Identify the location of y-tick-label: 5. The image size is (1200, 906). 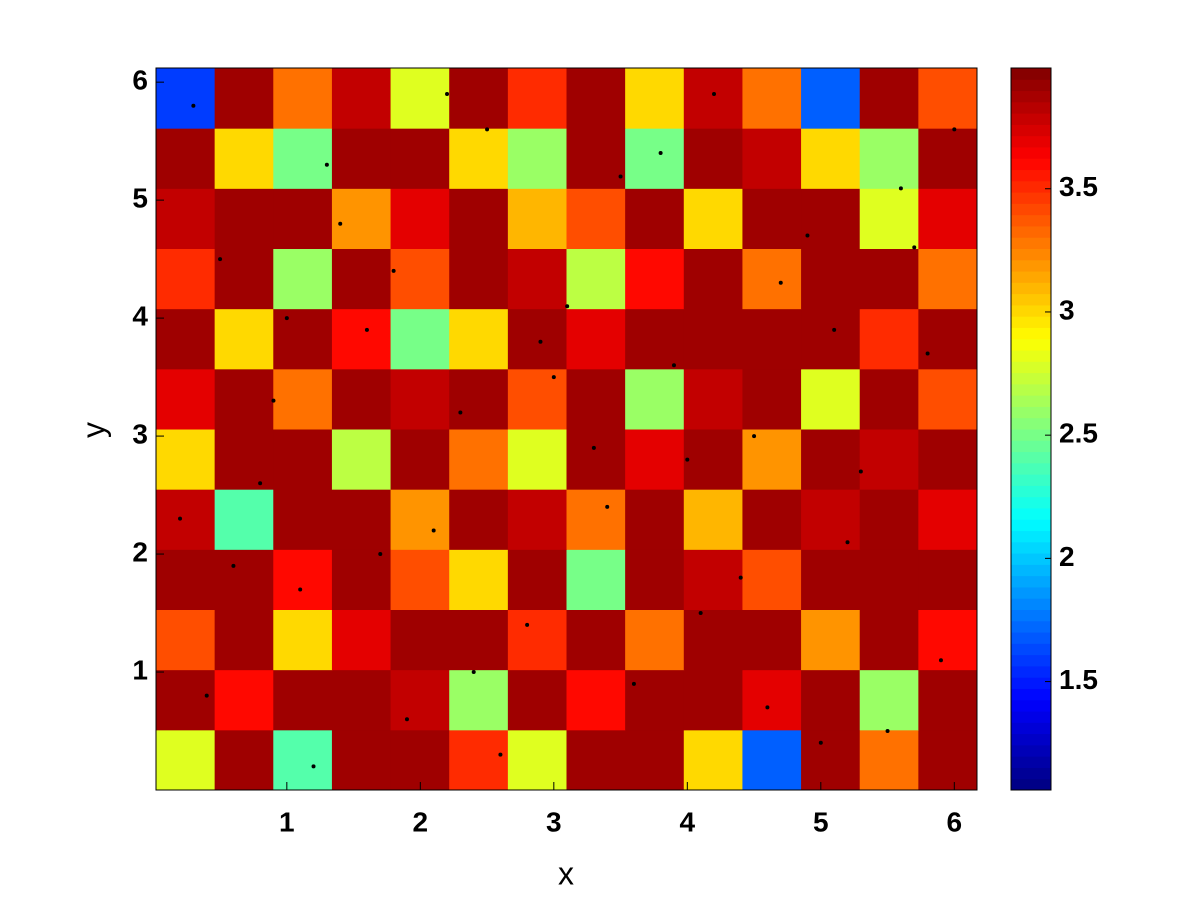
(140, 198).